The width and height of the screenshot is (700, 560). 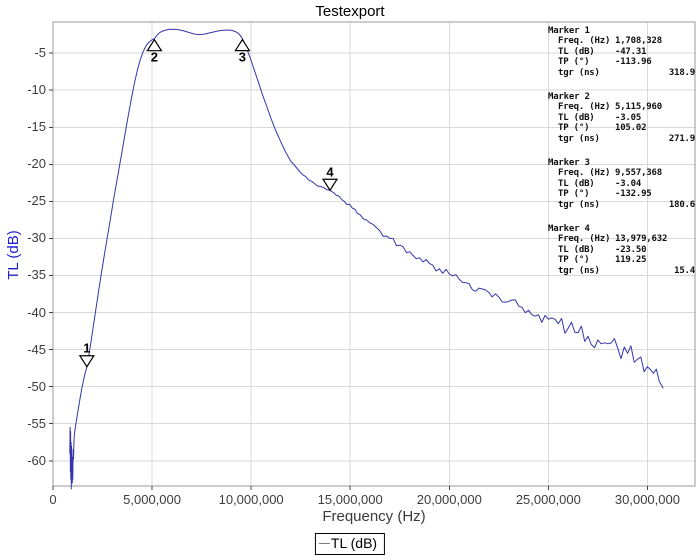 I want to click on legend-line-sample-icon, so click(x=324, y=543).